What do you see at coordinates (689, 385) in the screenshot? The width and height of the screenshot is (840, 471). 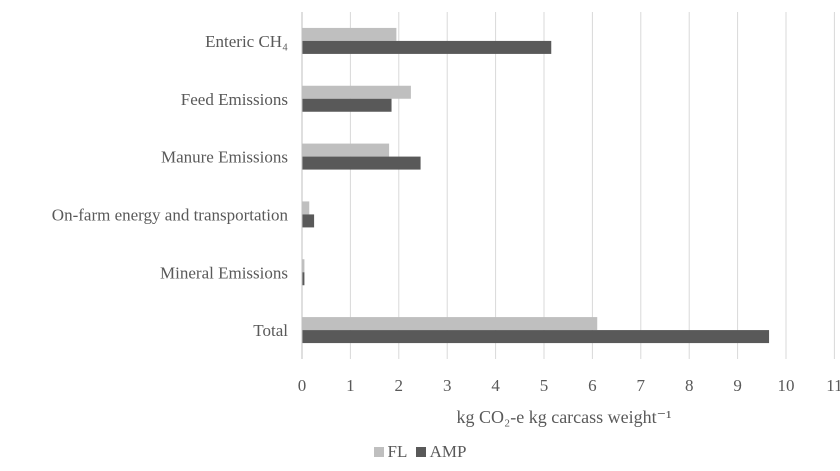 I see `x-tick-label-8: 8` at bounding box center [689, 385].